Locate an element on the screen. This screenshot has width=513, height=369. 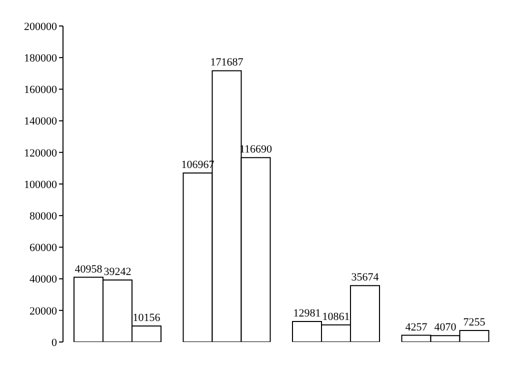
data-label: 35674 is located at coordinates (365, 278).